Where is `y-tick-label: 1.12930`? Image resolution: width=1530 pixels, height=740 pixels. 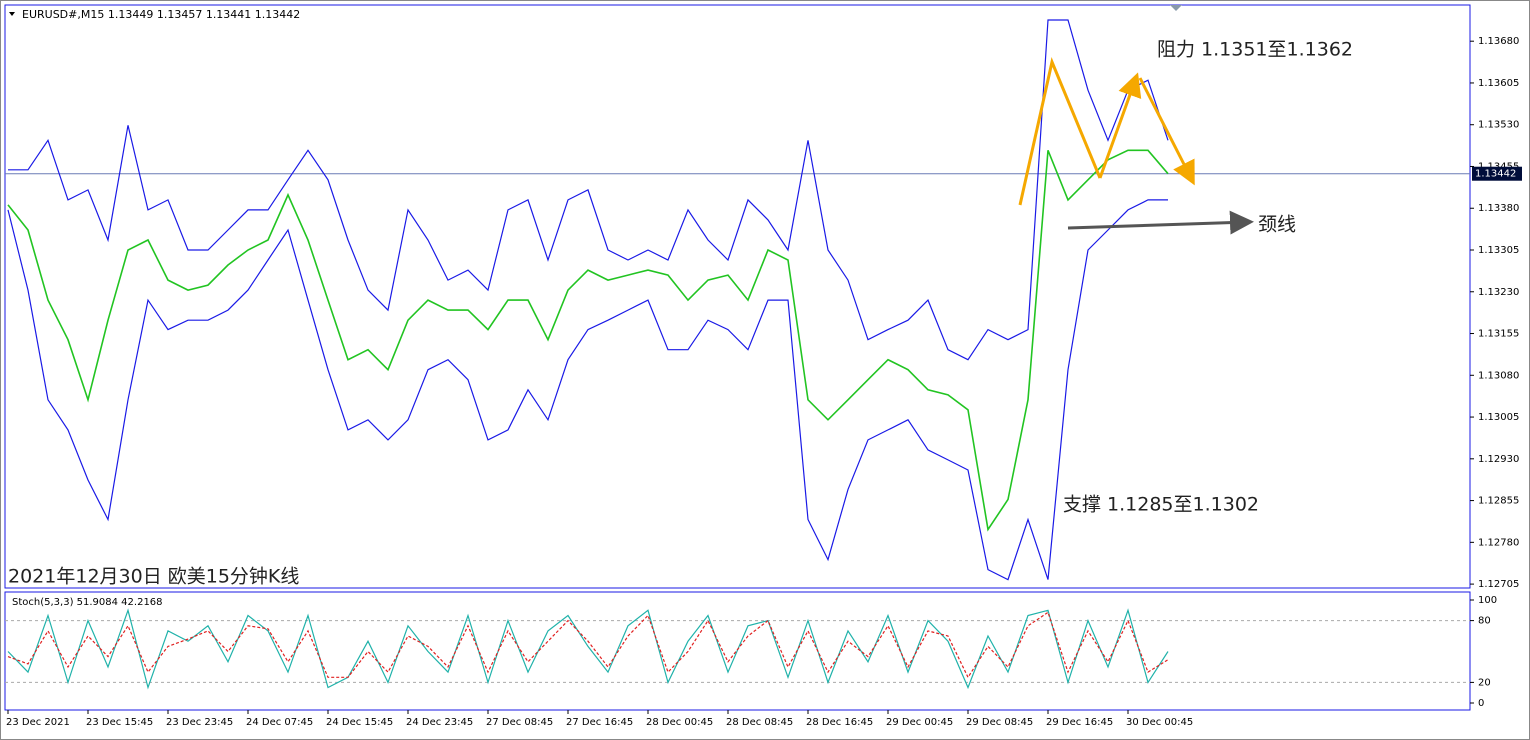
y-tick-label: 1.12930 is located at coordinates (1498, 459).